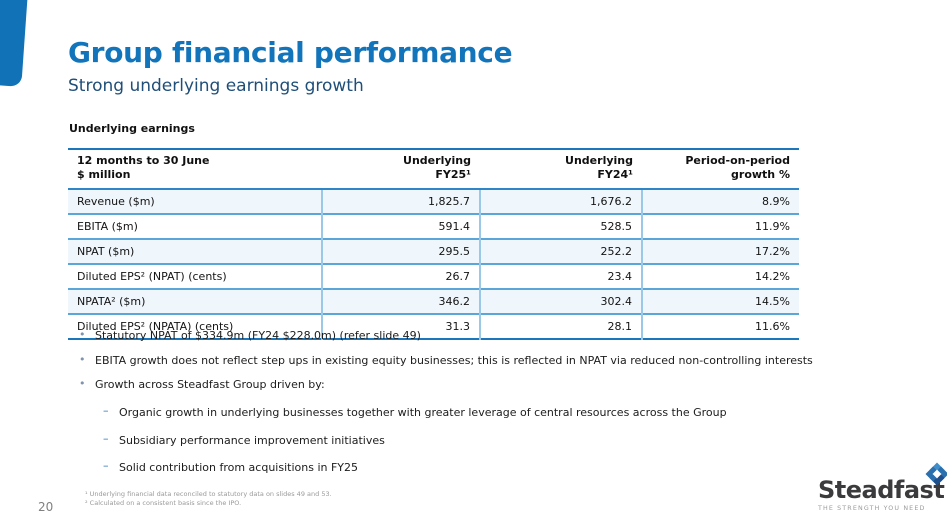 The height and width of the screenshot is (530, 947). Describe the element at coordinates (881, 490) in the screenshot. I see `logo-wordmark: Steadfast` at that location.